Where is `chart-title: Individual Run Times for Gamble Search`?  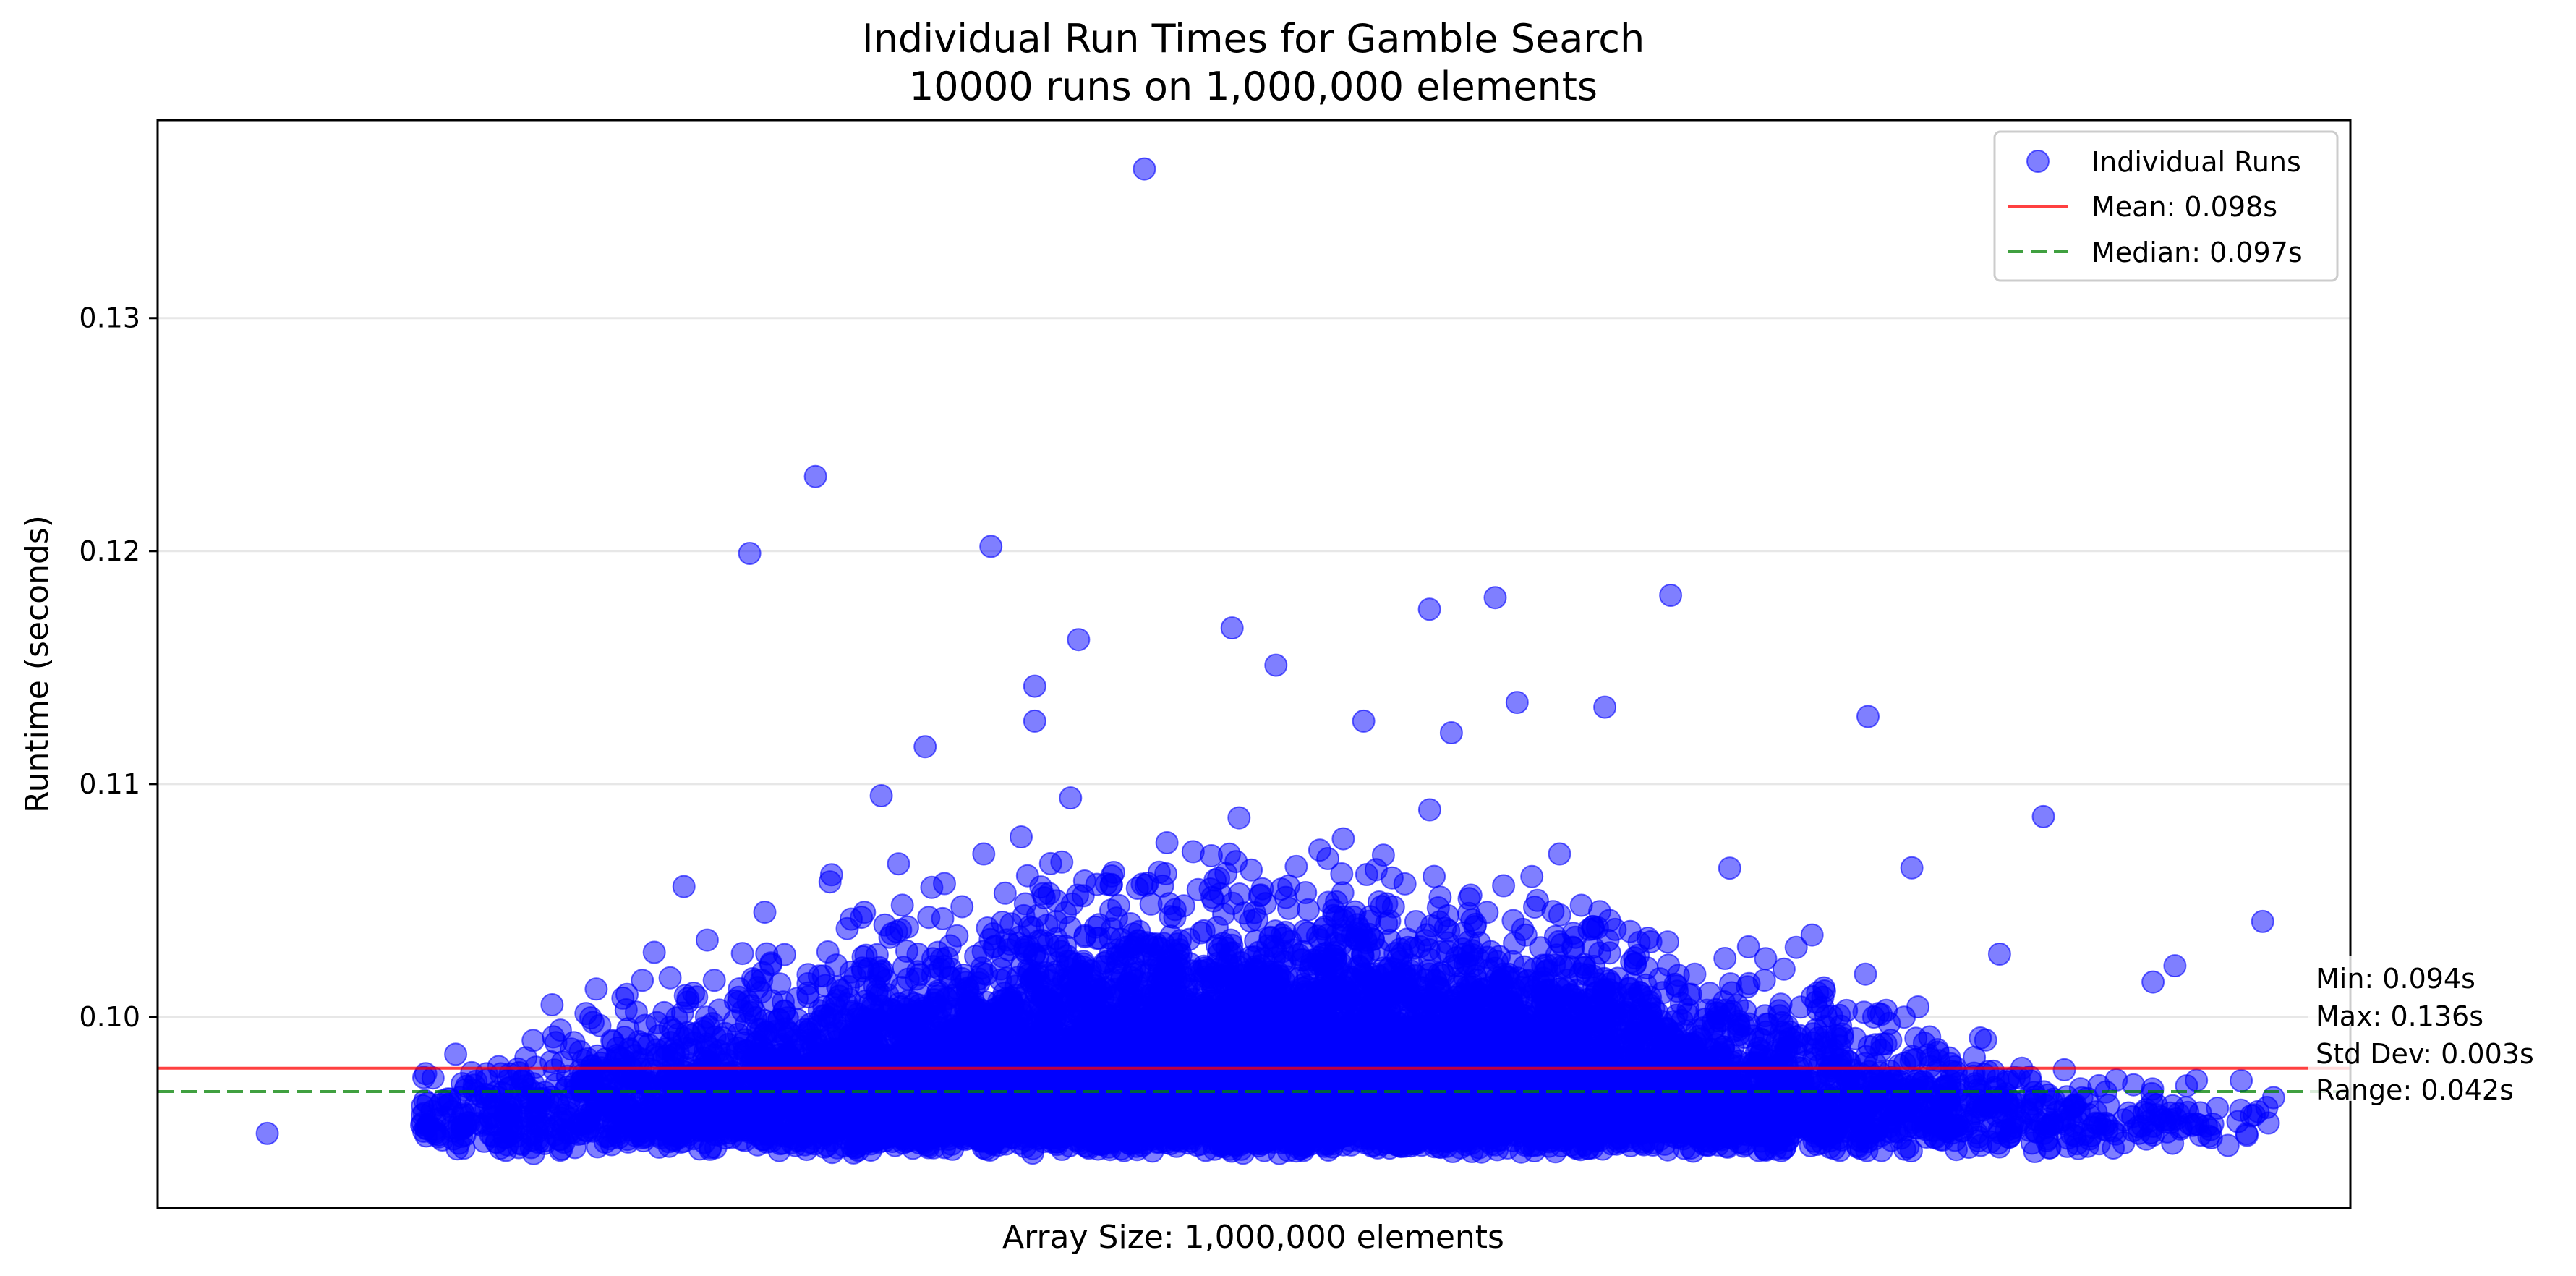 chart-title: Individual Run Times for Gamble Search is located at coordinates (1253, 38).